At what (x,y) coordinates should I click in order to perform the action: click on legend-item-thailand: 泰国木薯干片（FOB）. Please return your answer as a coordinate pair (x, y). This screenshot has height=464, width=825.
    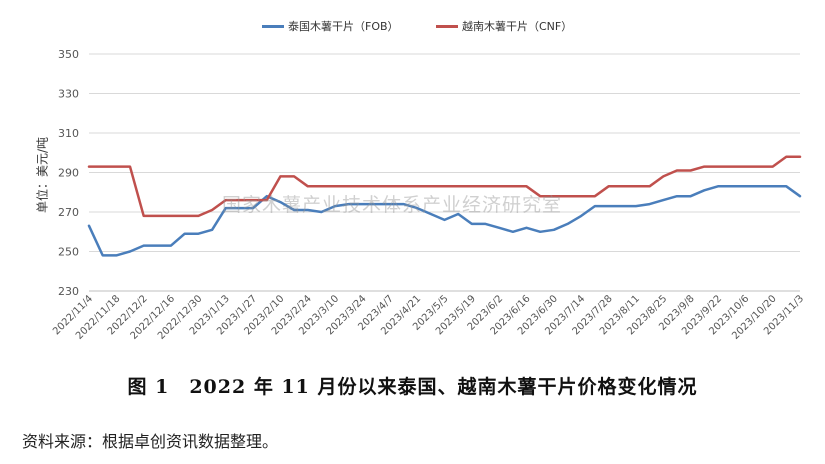
    Looking at the image, I should click on (330, 26).